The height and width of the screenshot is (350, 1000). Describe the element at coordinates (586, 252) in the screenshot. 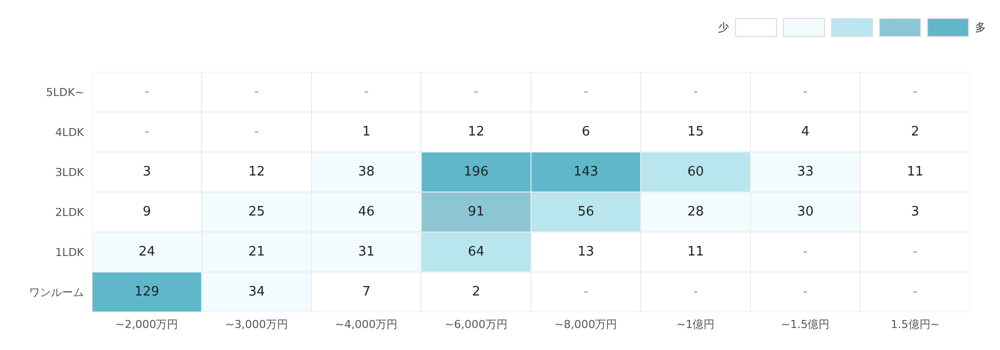

I see `data-label: 13` at that location.